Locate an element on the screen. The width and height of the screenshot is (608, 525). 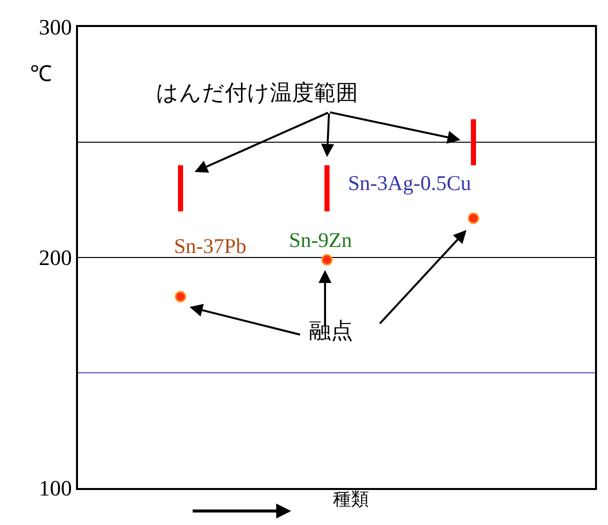
y-tick-label: 100 is located at coordinates (55, 488).